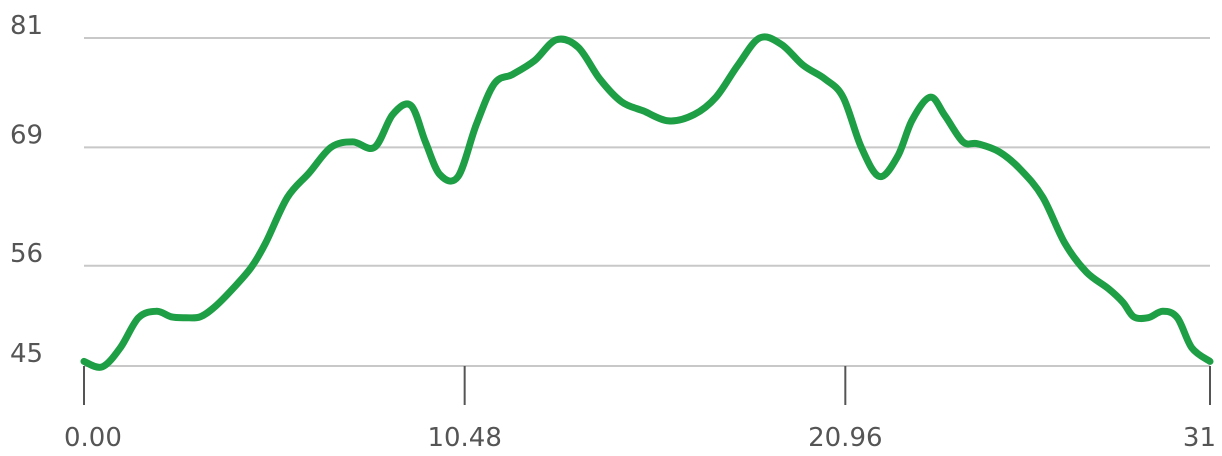 This screenshot has width=1222, height=456. I want to click on y-axis-labels: 81 69 56 45, so click(26, 190).